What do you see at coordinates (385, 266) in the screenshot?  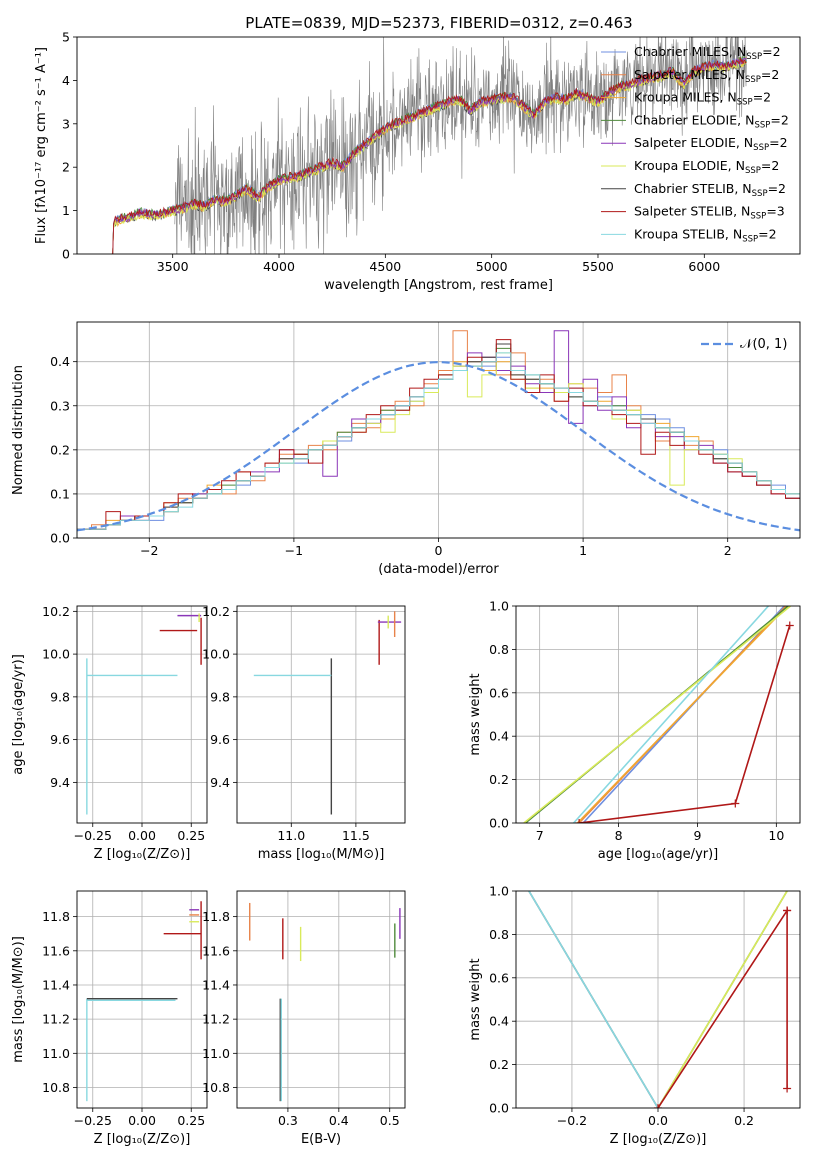 I see `x-tick-label: 4500` at bounding box center [385, 266].